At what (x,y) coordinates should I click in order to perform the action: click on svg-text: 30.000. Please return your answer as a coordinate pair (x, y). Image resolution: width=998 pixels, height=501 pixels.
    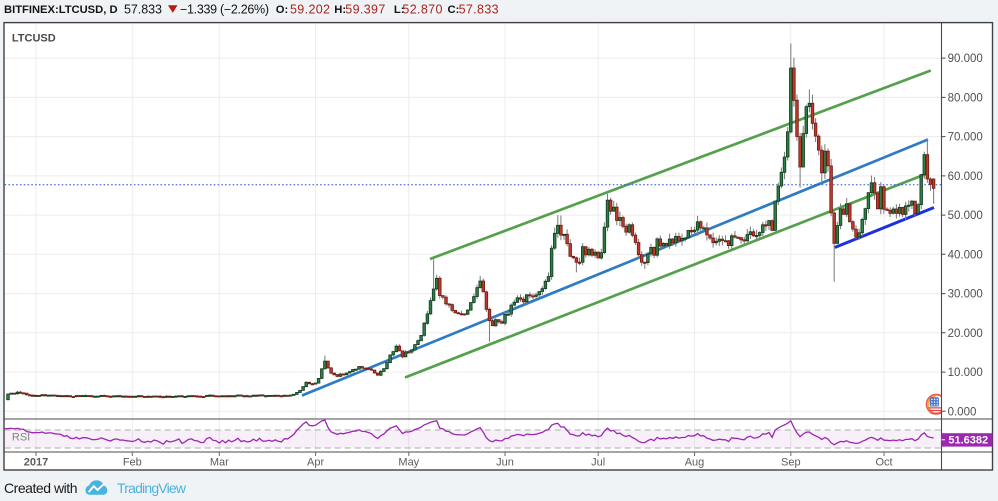
    Looking at the image, I should click on (965, 295).